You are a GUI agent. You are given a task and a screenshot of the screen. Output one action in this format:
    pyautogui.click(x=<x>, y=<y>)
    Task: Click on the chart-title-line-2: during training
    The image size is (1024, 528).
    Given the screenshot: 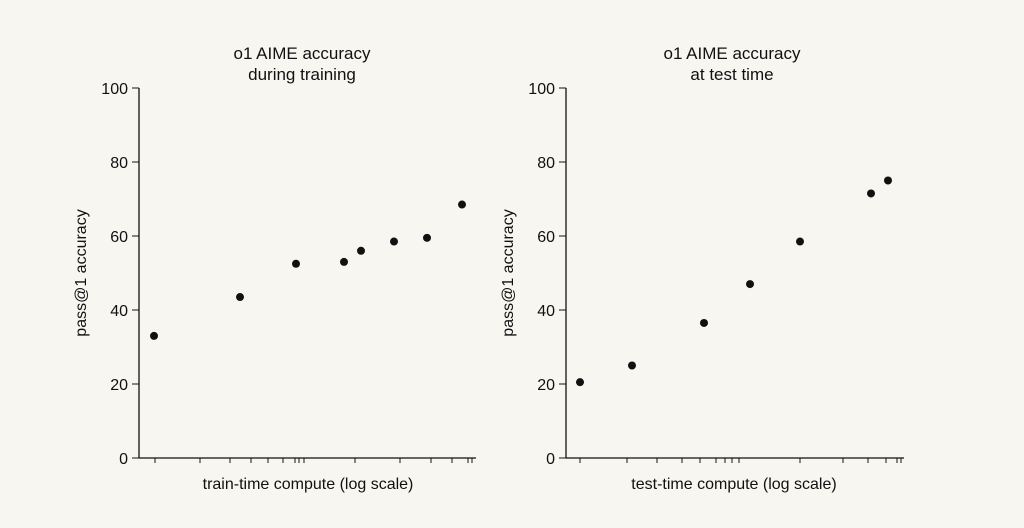 What is the action you would take?
    pyautogui.click(x=302, y=74)
    